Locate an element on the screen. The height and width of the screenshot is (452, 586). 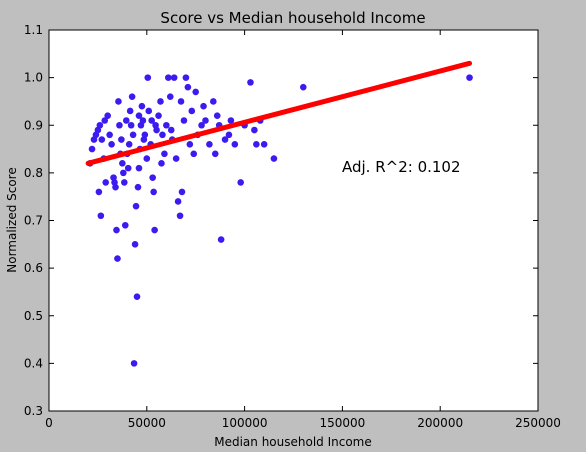
y-tick-label: 0.8 is located at coordinates (33, 173).